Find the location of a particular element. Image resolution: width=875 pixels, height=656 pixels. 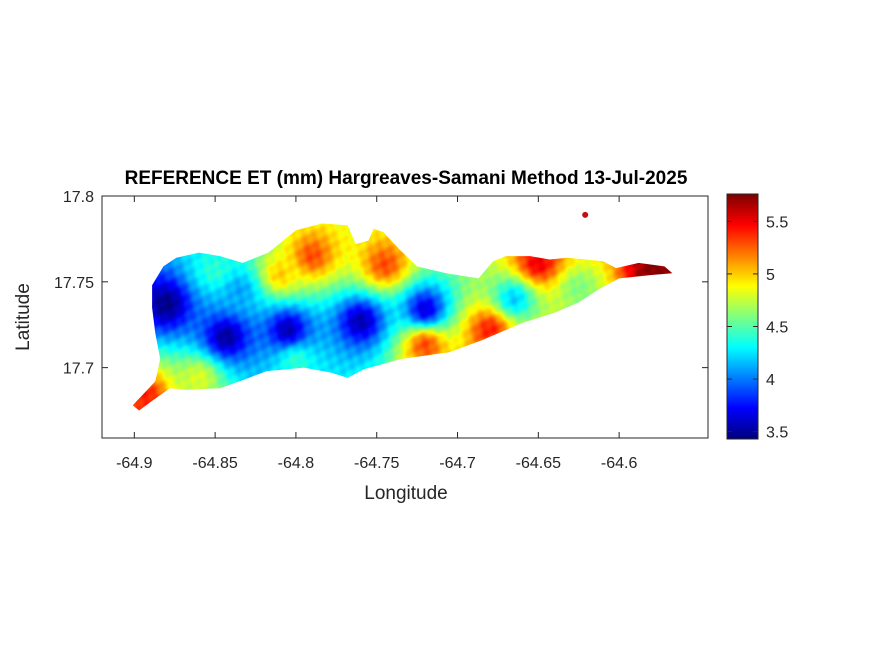

colorbar-box is located at coordinates (742, 316).